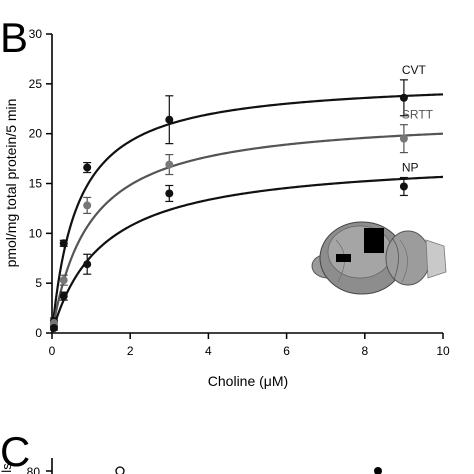 The image size is (474, 474). Describe the element at coordinates (11, 183) in the screenshot. I see `y-axis-label: pmol/mg total protein/5 min` at that location.